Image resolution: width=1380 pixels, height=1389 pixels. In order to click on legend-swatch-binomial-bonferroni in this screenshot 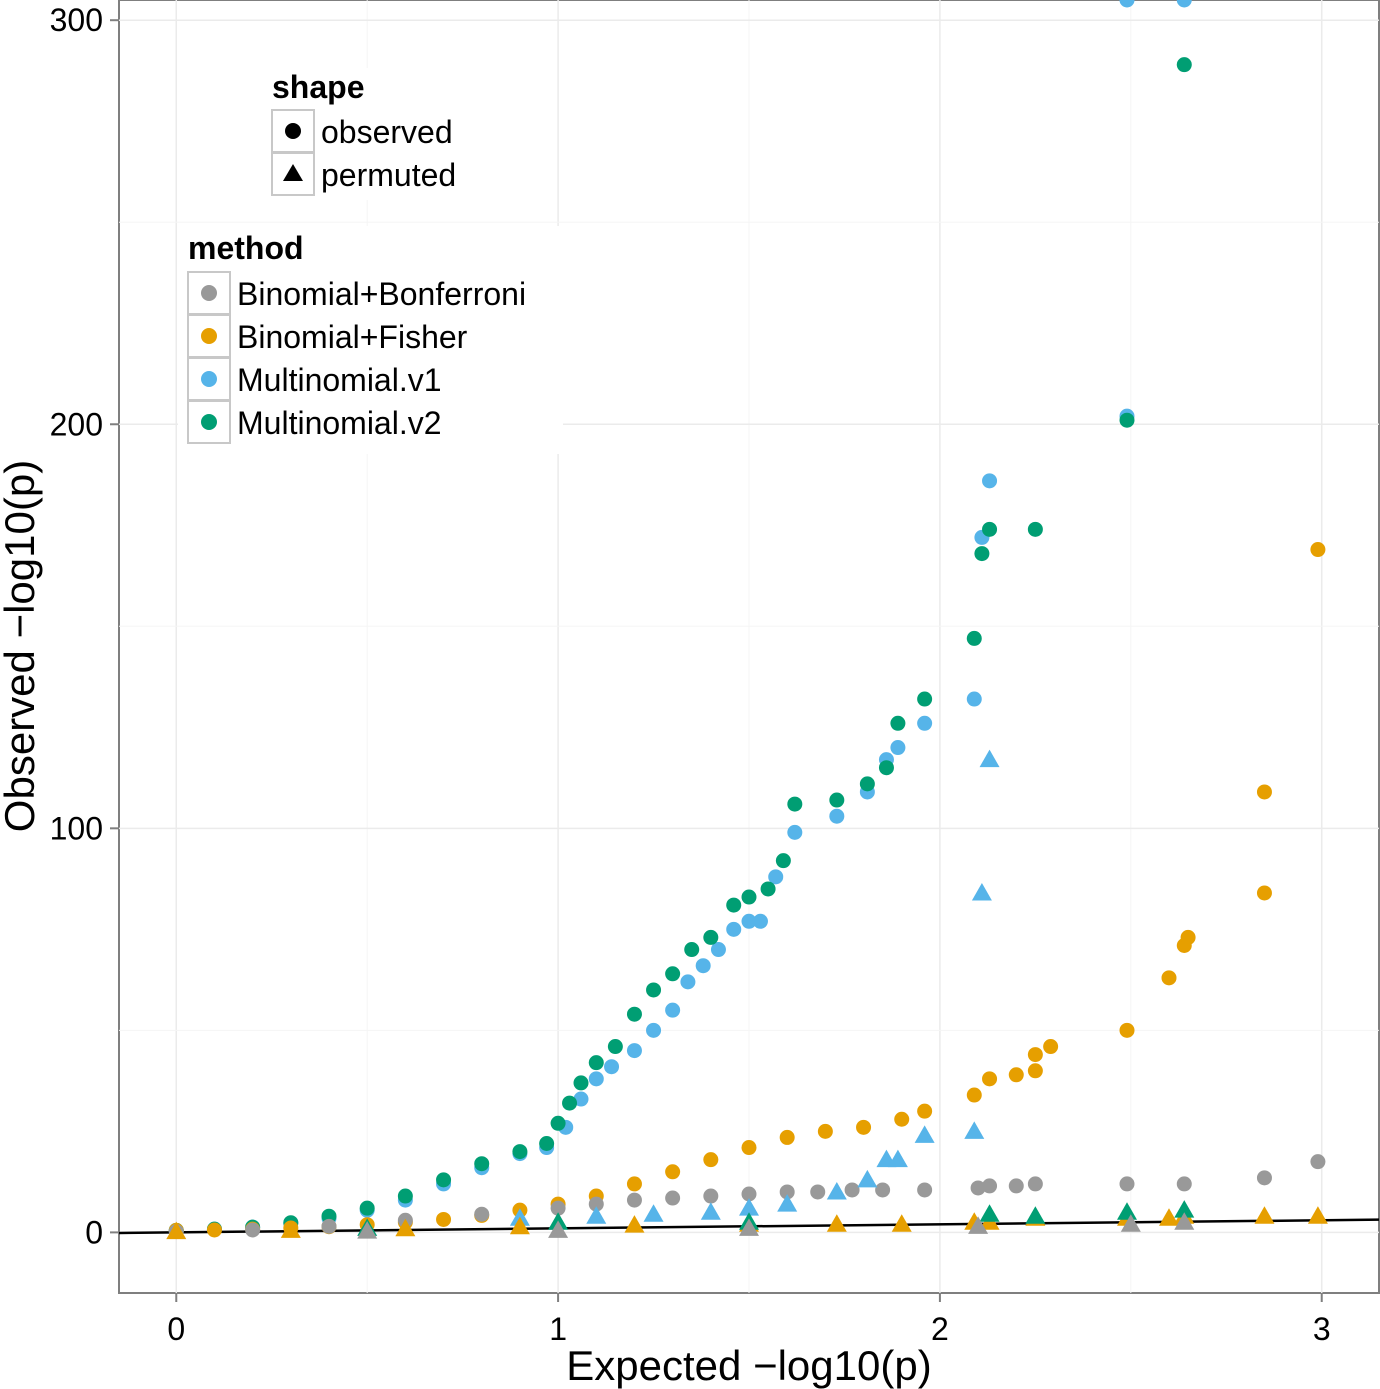, I will do `click(209, 293)`.